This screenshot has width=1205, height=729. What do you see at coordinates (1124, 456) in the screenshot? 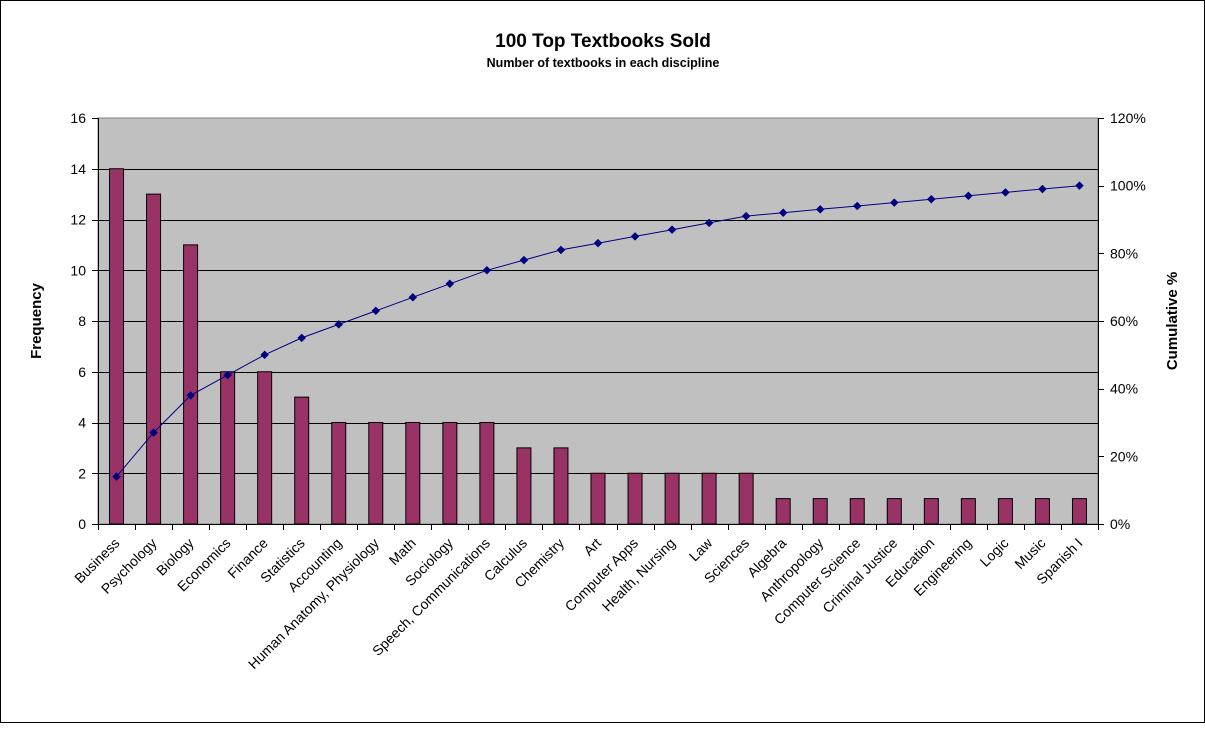
I see `y2-tick-label: 20%` at bounding box center [1124, 456].